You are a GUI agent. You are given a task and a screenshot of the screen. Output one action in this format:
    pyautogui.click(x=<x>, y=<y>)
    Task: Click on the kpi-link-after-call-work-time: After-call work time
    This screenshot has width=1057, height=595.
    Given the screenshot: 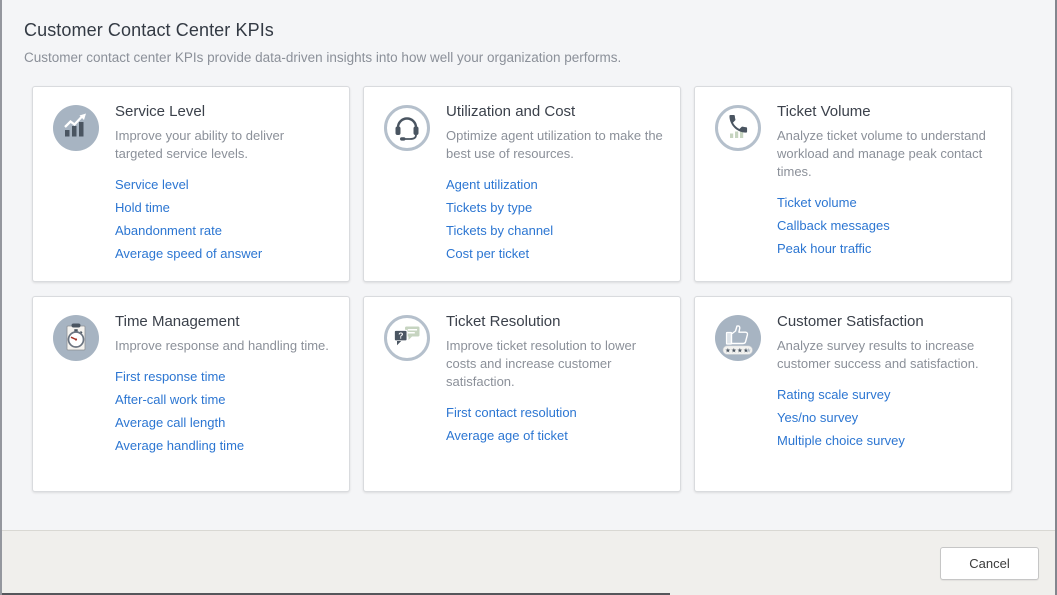 What is the action you would take?
    pyautogui.click(x=170, y=399)
    